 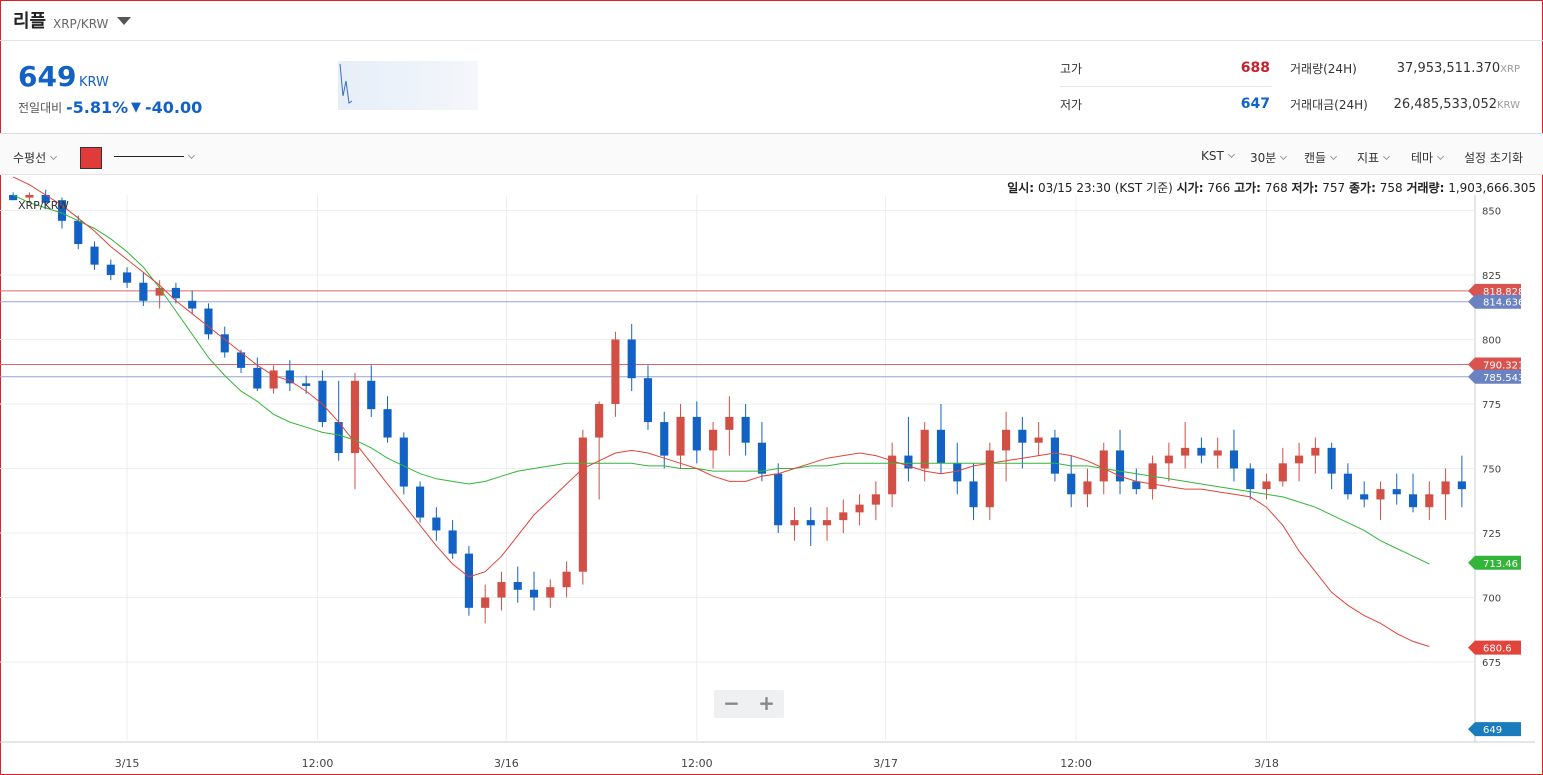 I want to click on change-label: 전일대비, so click(x=40, y=108).